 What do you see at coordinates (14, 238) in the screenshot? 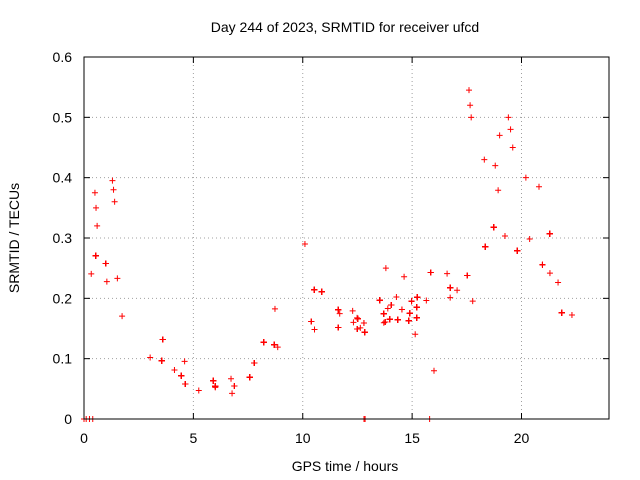
I see `y-axis-label: SRMTID / TECUs` at bounding box center [14, 238].